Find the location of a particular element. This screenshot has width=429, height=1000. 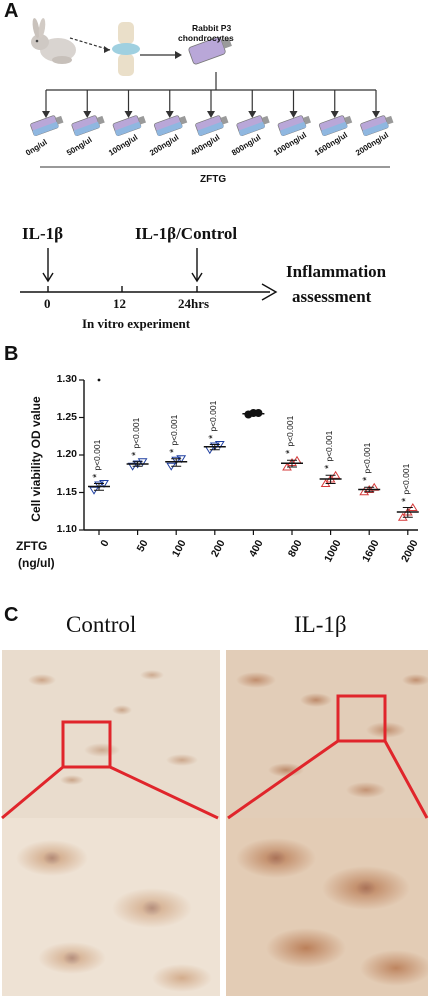

y-tick-label: 1.10 is located at coordinates (66, 529).